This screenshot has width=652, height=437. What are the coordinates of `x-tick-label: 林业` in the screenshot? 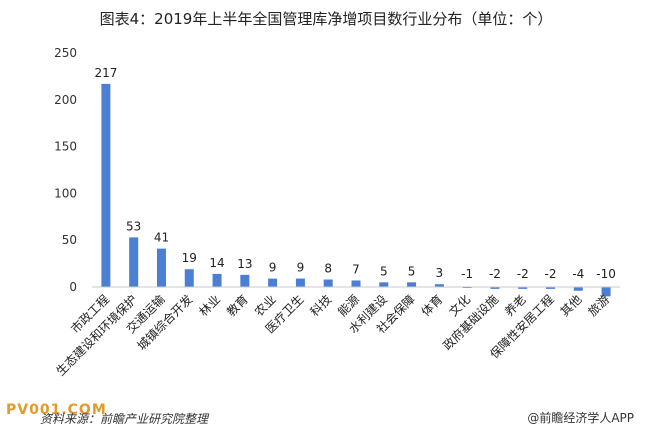 It's located at (209, 305).